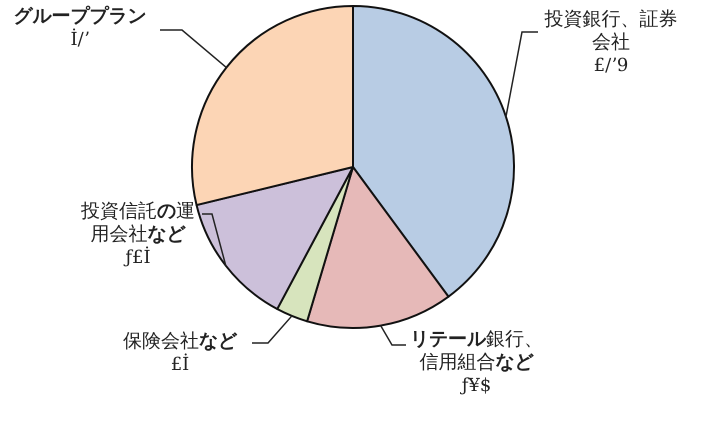 The height and width of the screenshot is (424, 701). I want to click on slice-label: 保険会社など, so click(180, 341).